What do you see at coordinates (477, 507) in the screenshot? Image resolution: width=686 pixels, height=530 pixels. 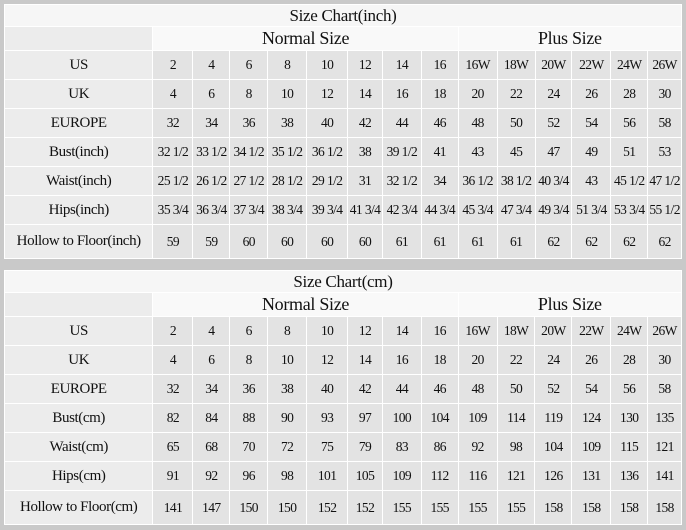 I see `table-cell: 155` at bounding box center [477, 507].